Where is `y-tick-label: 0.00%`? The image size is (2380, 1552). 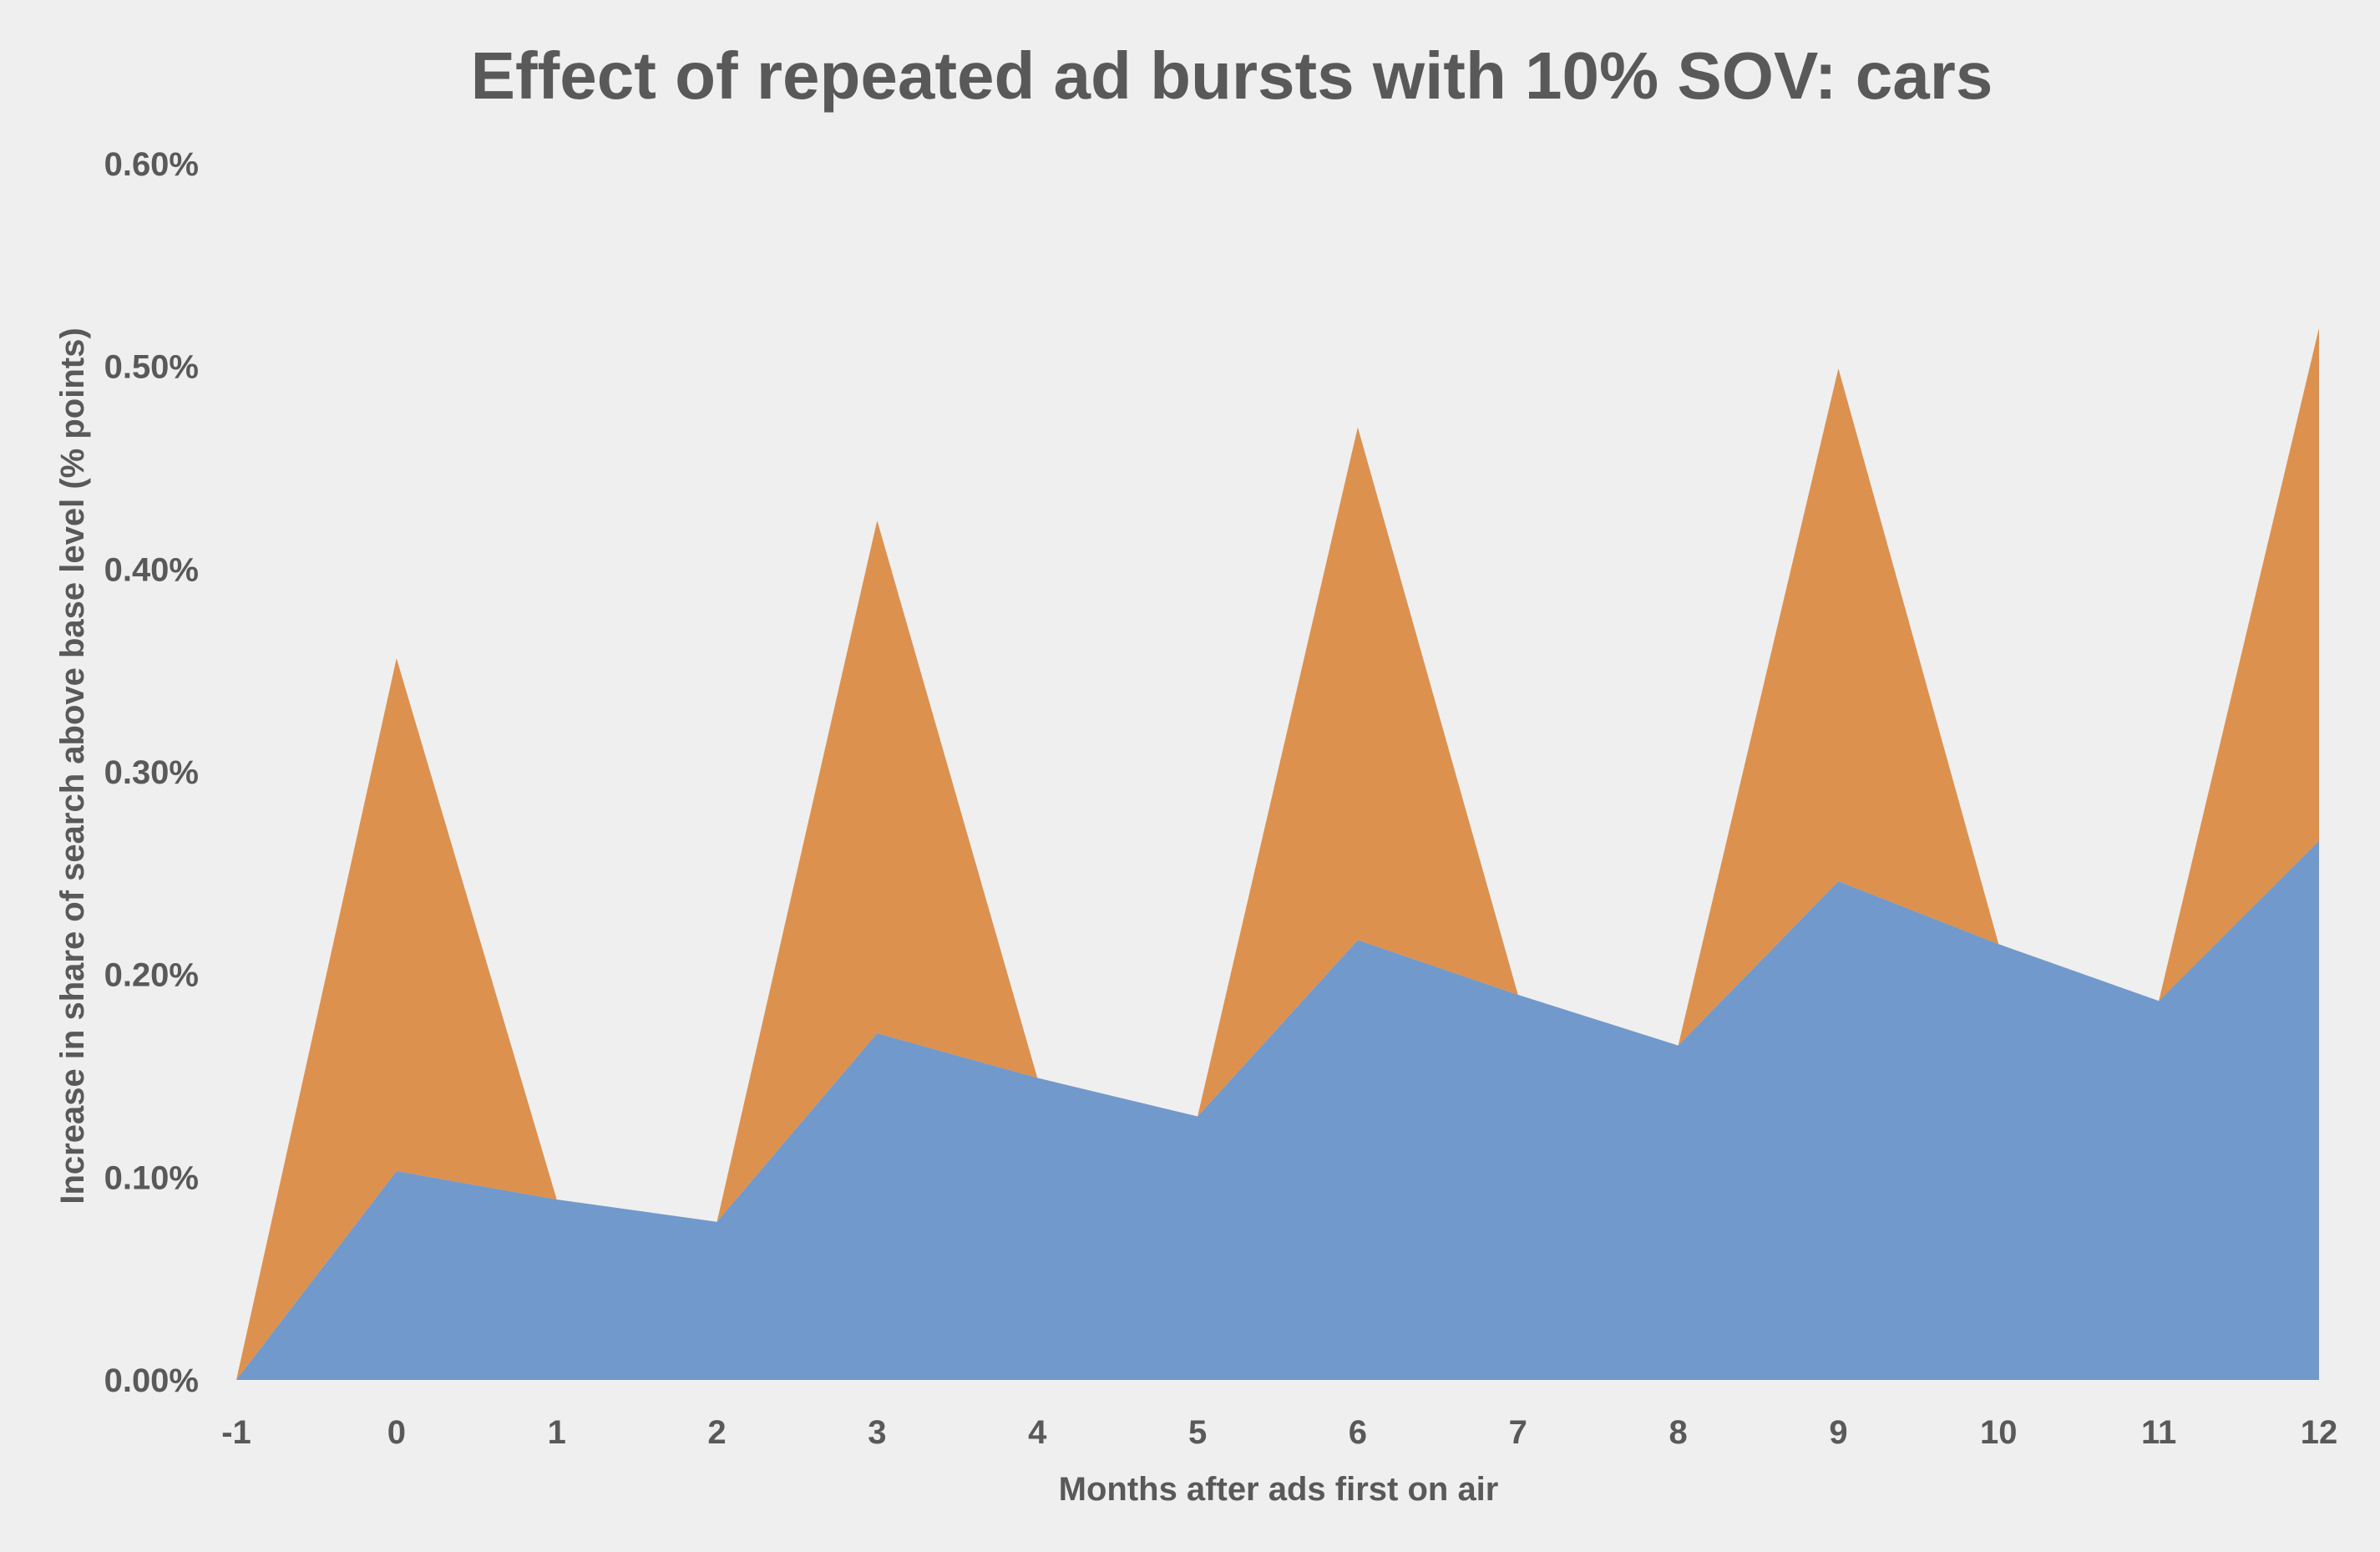
y-tick-label: 0.00% is located at coordinates (151, 1380).